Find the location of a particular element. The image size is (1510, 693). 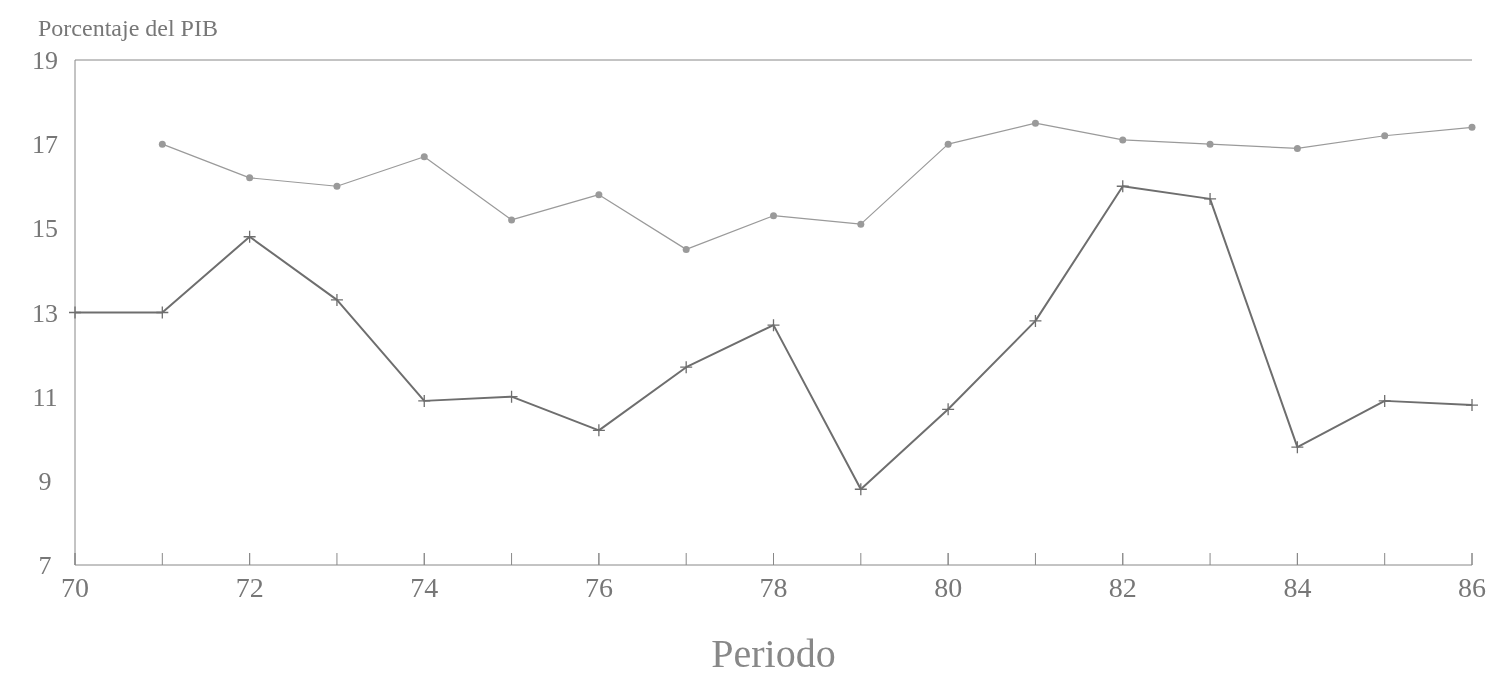

y-tick-label: 11 is located at coordinates (45, 397).